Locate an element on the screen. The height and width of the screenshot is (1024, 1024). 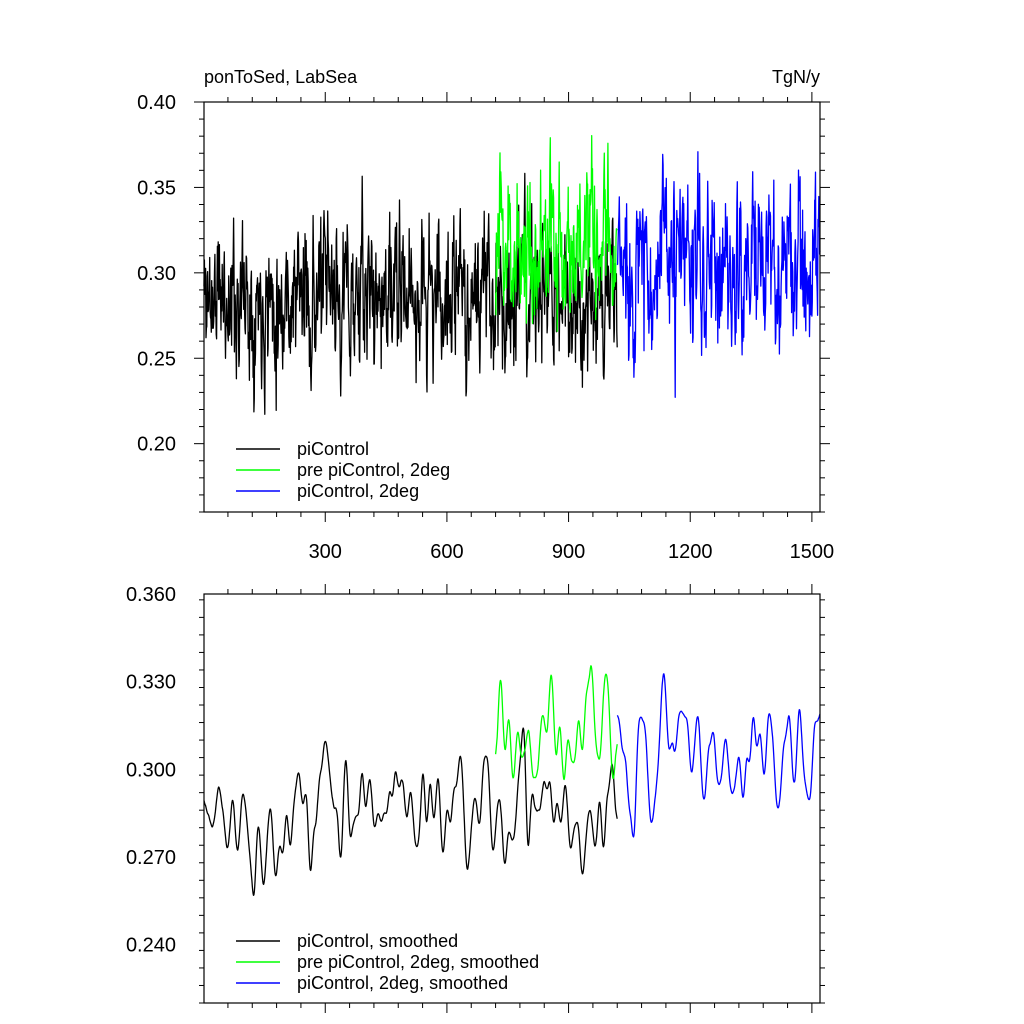
legend-label-1: pre piControl, 2deg is located at coordinates (373, 470).